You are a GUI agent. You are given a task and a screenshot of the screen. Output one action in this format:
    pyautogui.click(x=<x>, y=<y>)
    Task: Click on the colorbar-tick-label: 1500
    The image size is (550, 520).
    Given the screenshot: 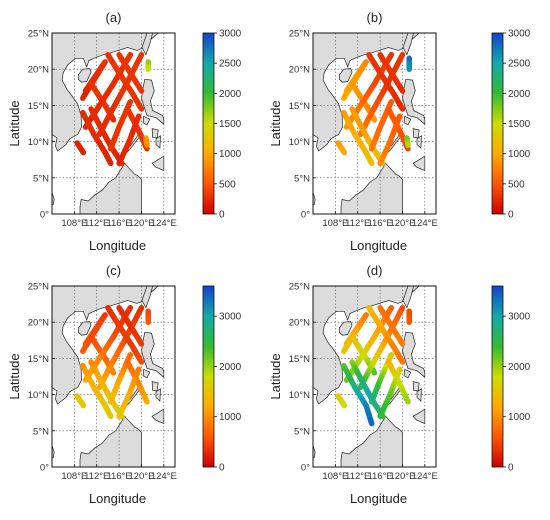 What is the action you would take?
    pyautogui.click(x=230, y=124)
    